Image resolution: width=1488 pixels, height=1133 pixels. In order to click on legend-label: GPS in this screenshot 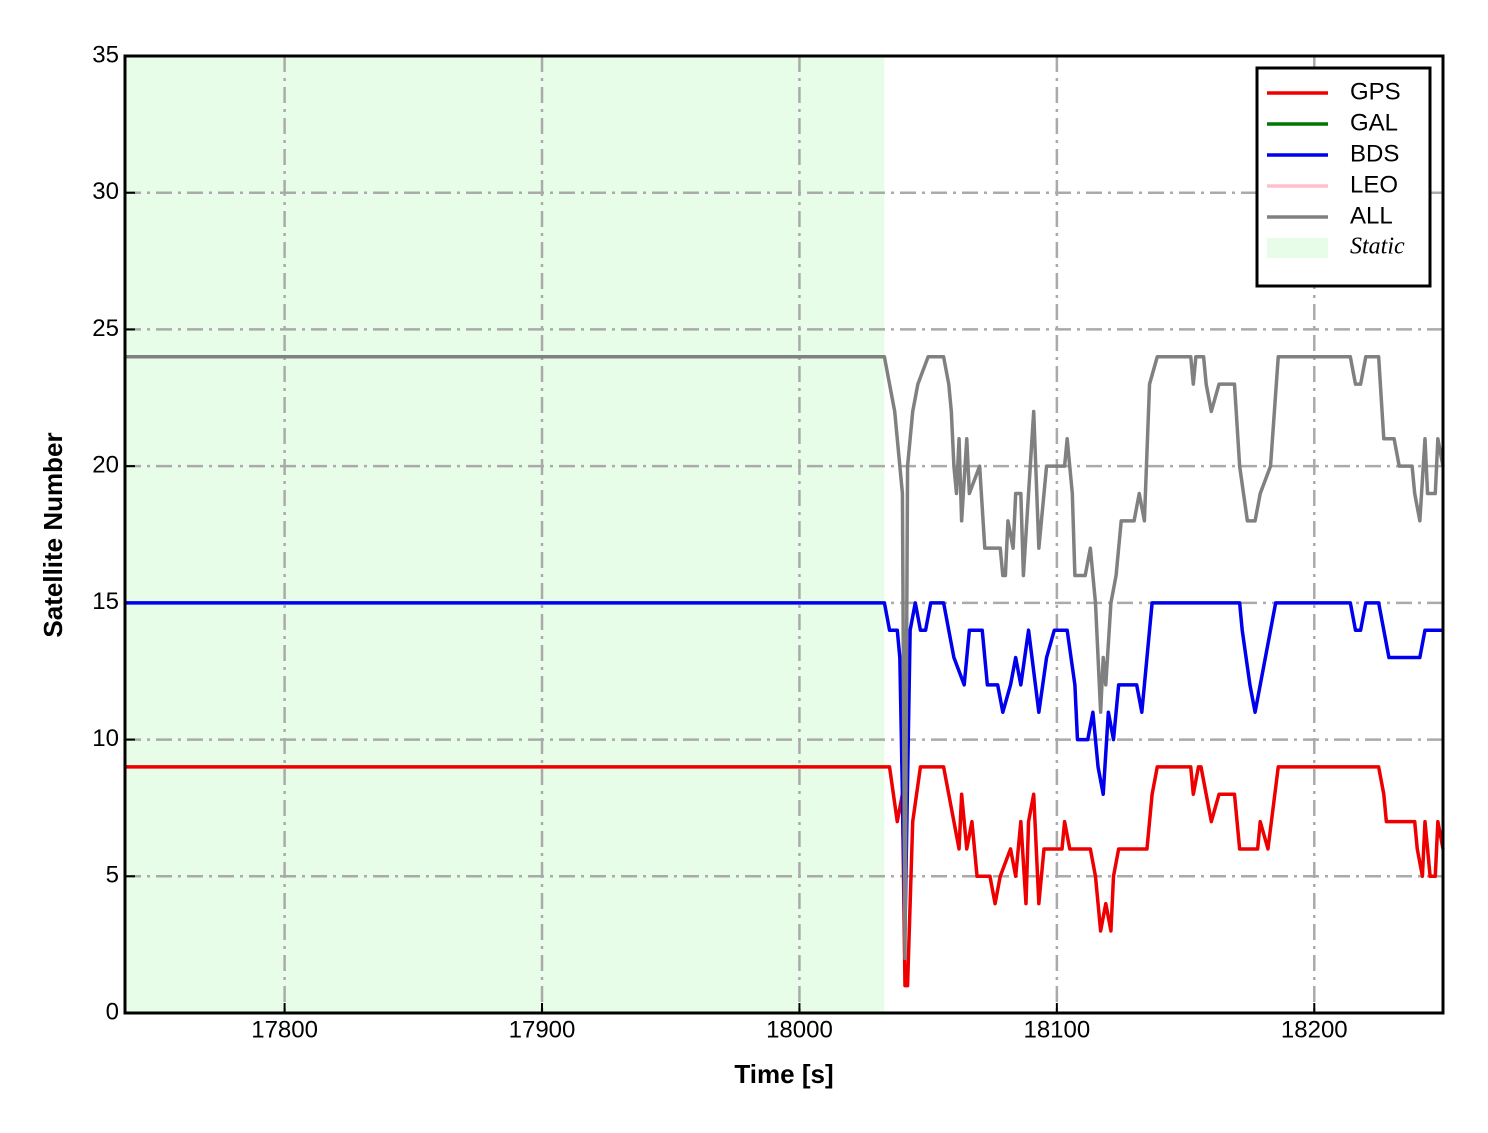, I will do `click(1375, 91)`.